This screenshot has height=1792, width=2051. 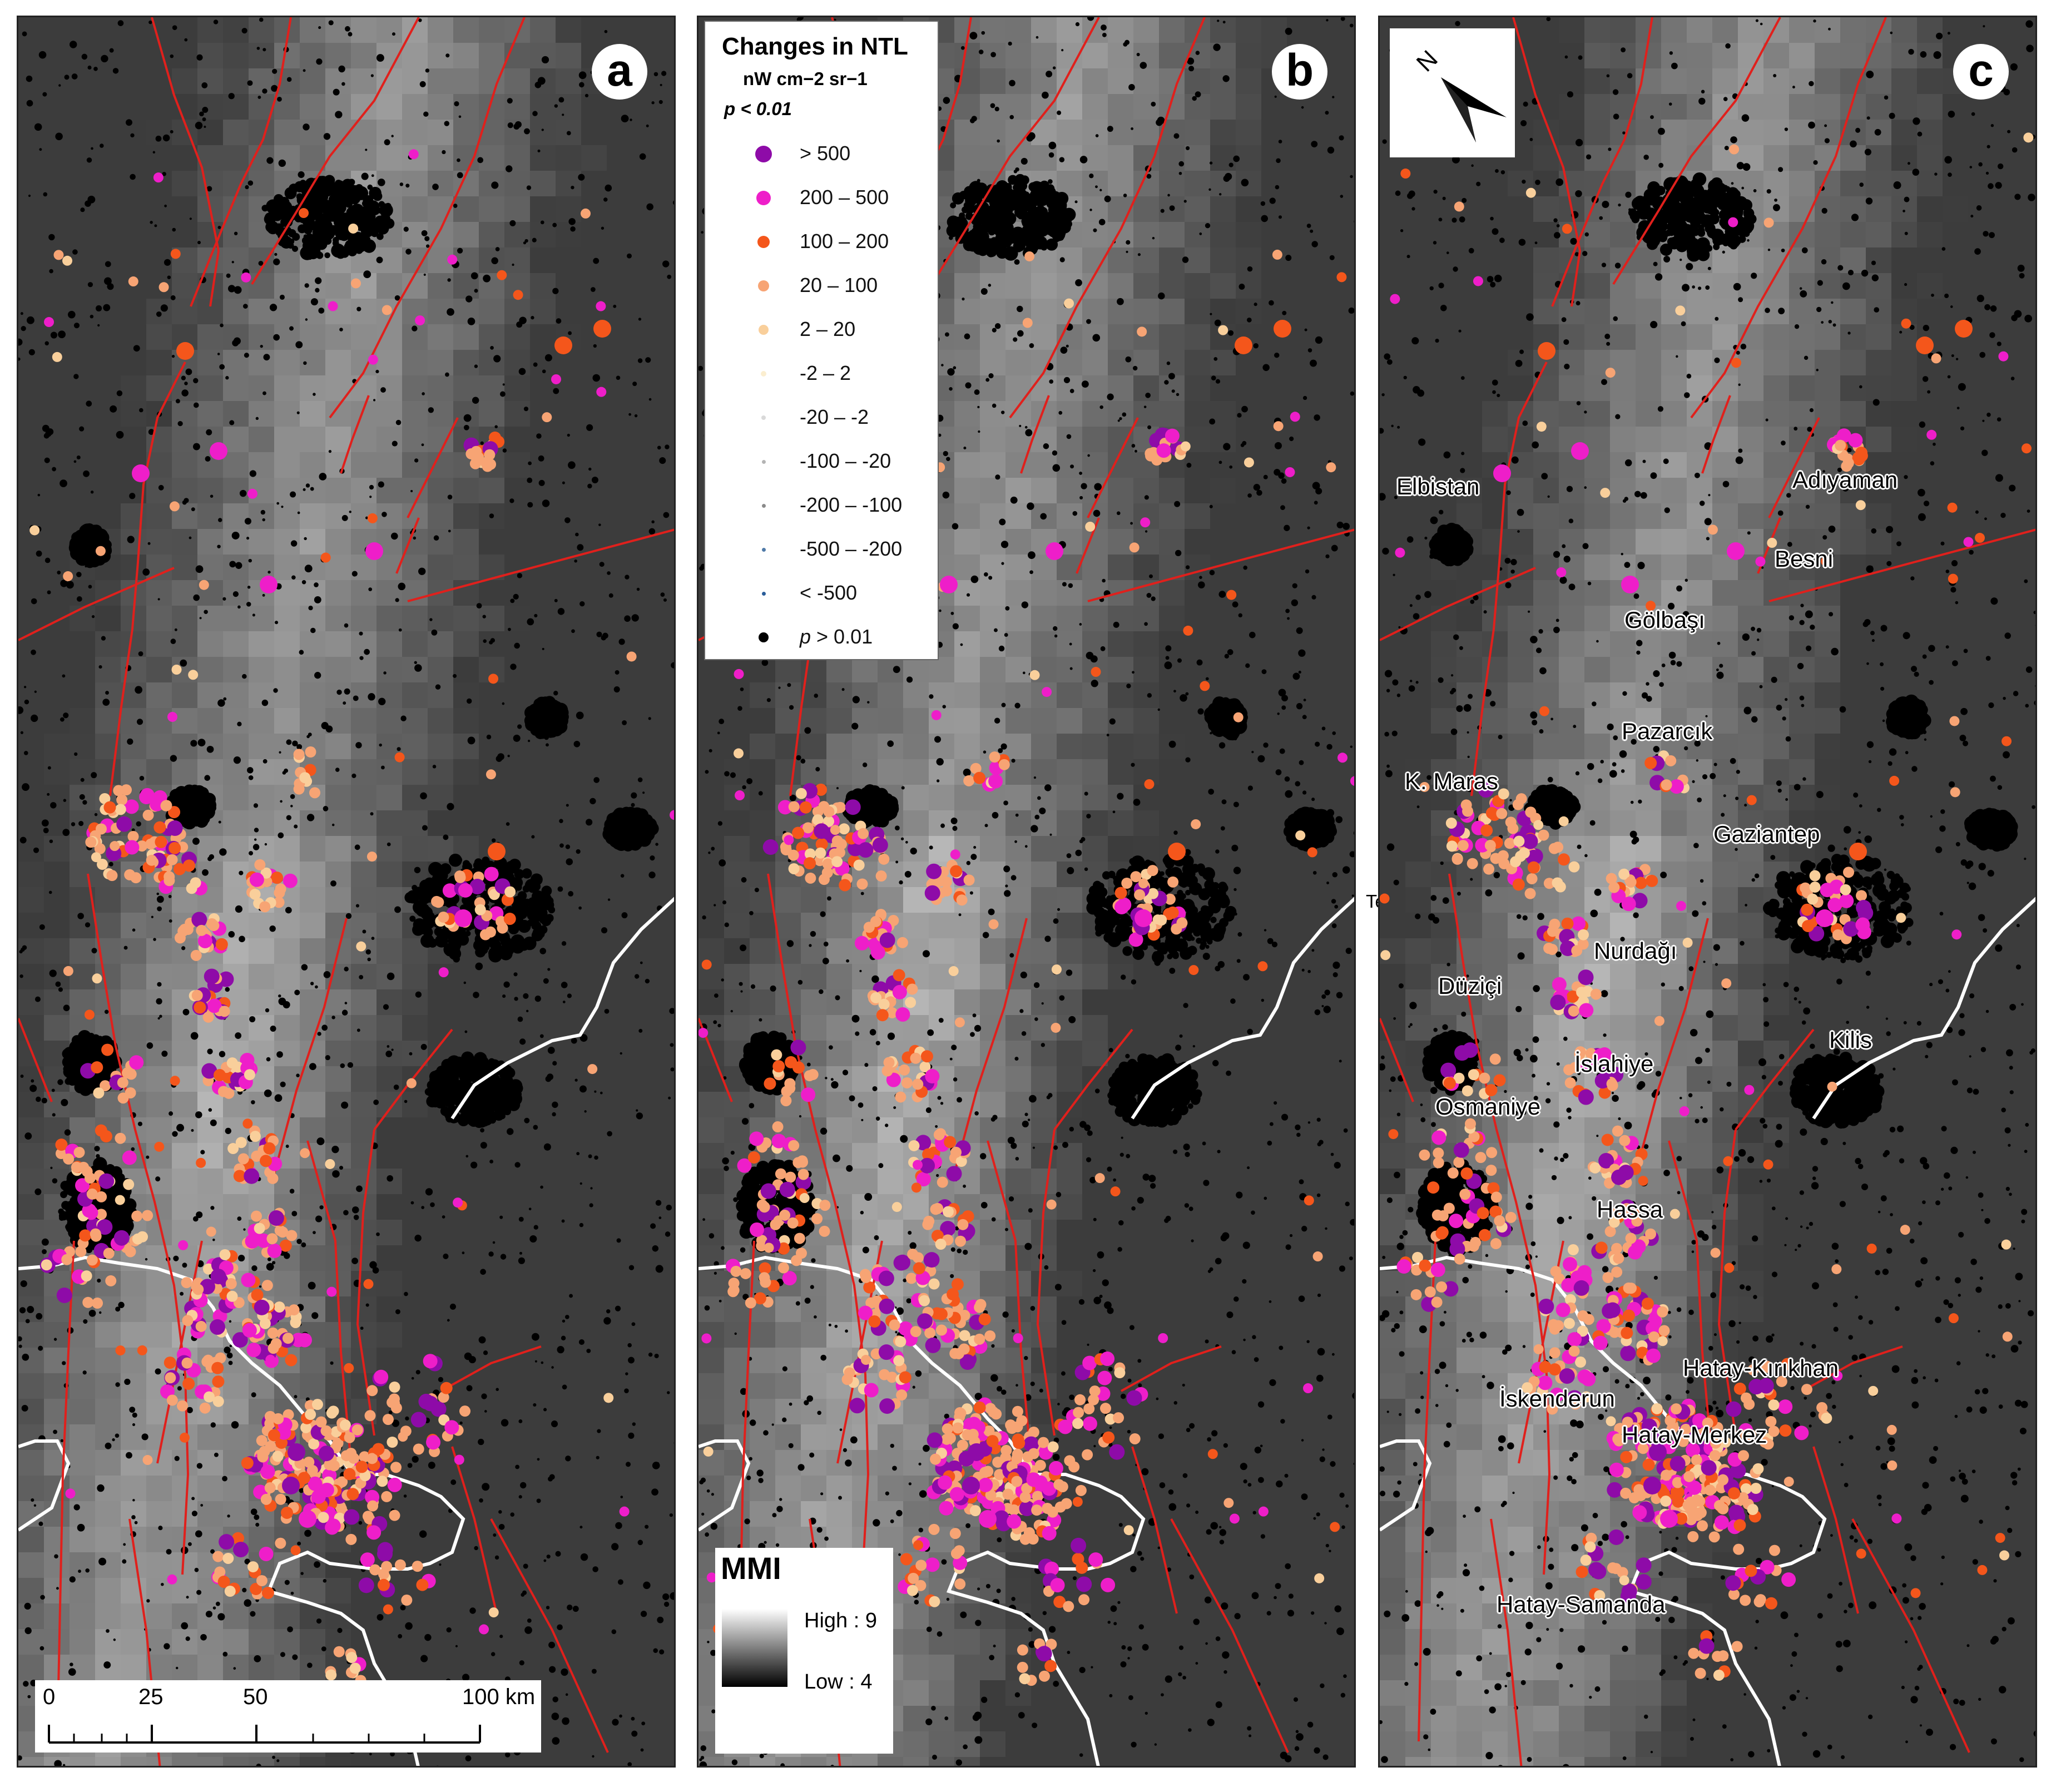 I want to click on legend-swatch, so click(x=763, y=505).